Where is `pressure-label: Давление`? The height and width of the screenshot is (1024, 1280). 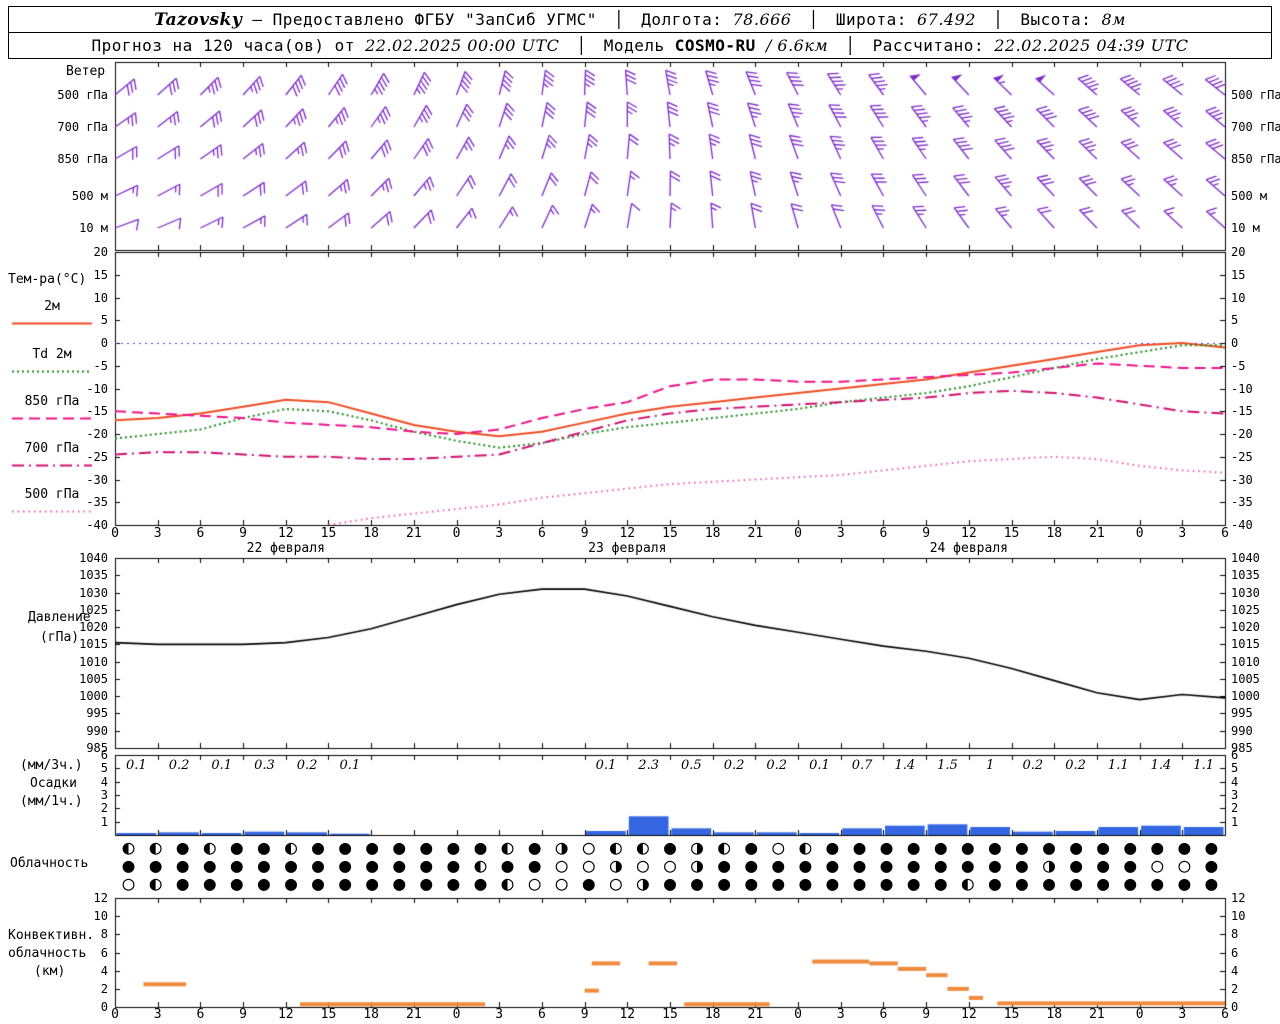 pressure-label: Давление is located at coordinates (59, 617).